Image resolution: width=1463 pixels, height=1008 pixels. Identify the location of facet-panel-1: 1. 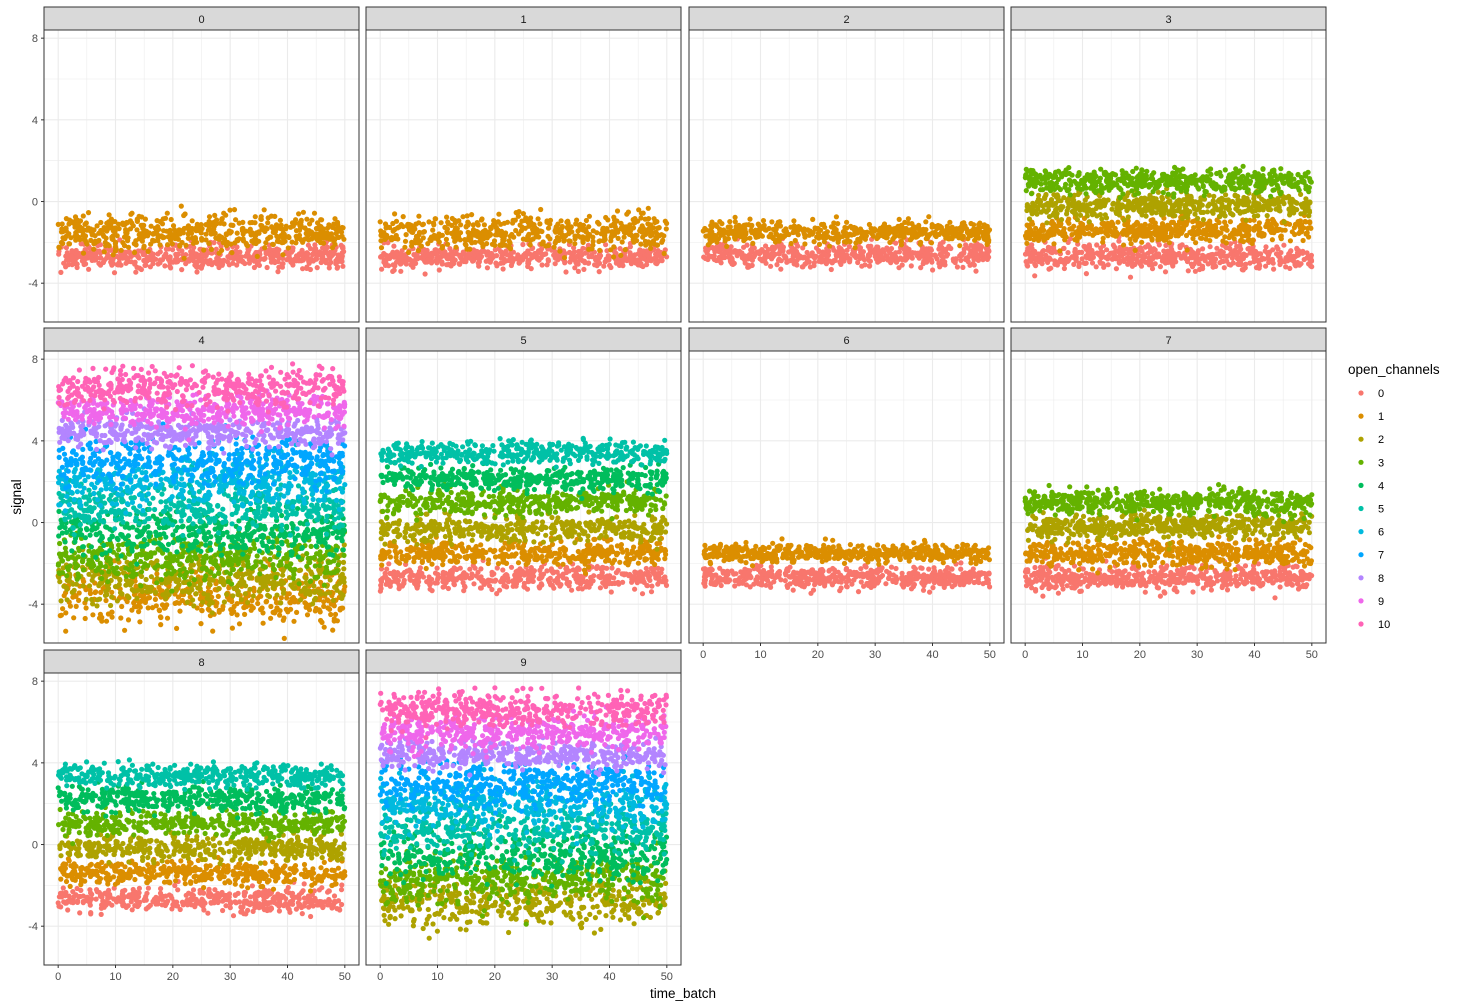
(523, 164).